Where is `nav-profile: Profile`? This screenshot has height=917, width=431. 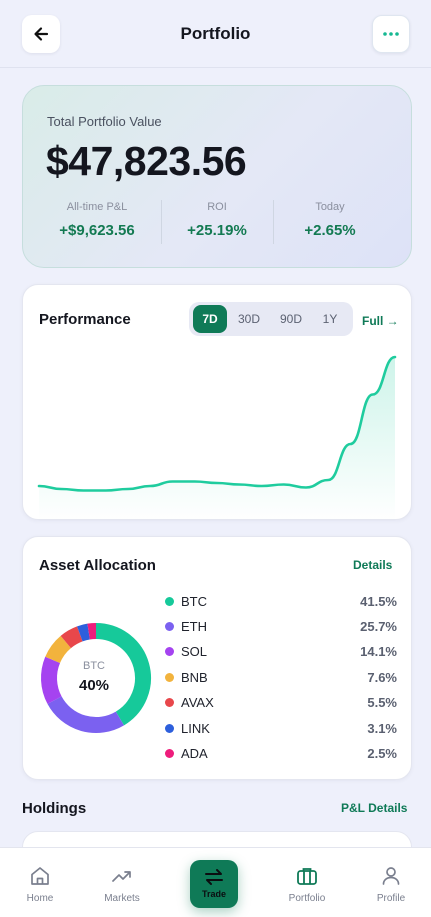
nav-profile: Profile is located at coordinates (389, 882).